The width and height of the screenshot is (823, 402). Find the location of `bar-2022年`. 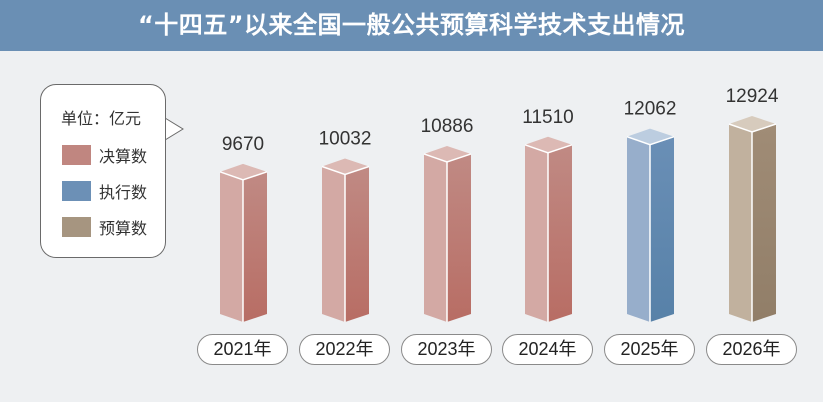

bar-2022年 is located at coordinates (345, 240).